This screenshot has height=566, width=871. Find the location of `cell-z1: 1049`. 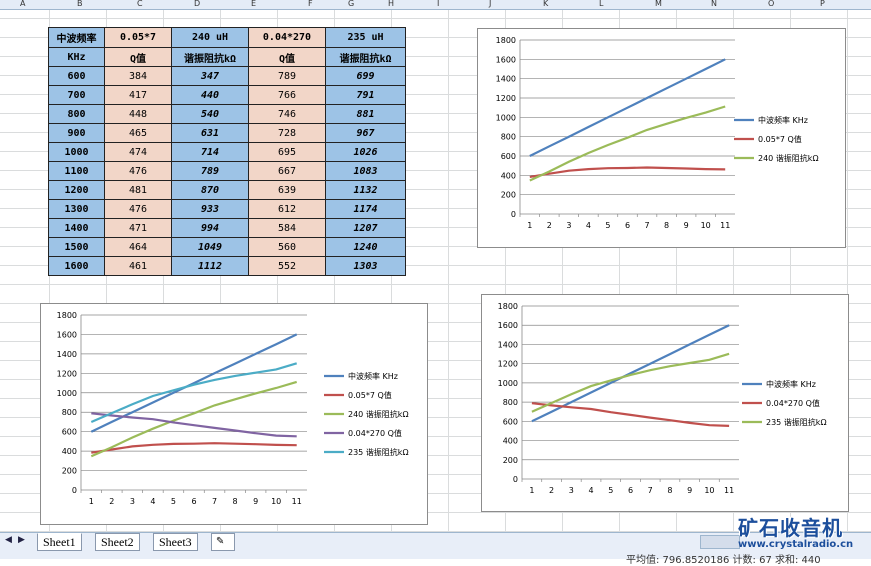

cell-z1: 1049 is located at coordinates (210, 247).